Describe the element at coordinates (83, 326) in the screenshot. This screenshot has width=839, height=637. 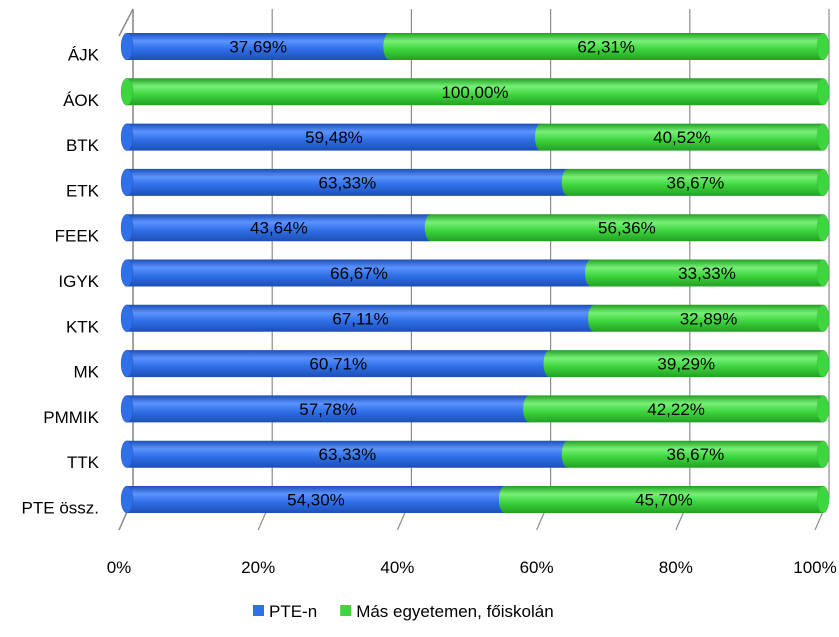
I see `category-label: KTK` at that location.